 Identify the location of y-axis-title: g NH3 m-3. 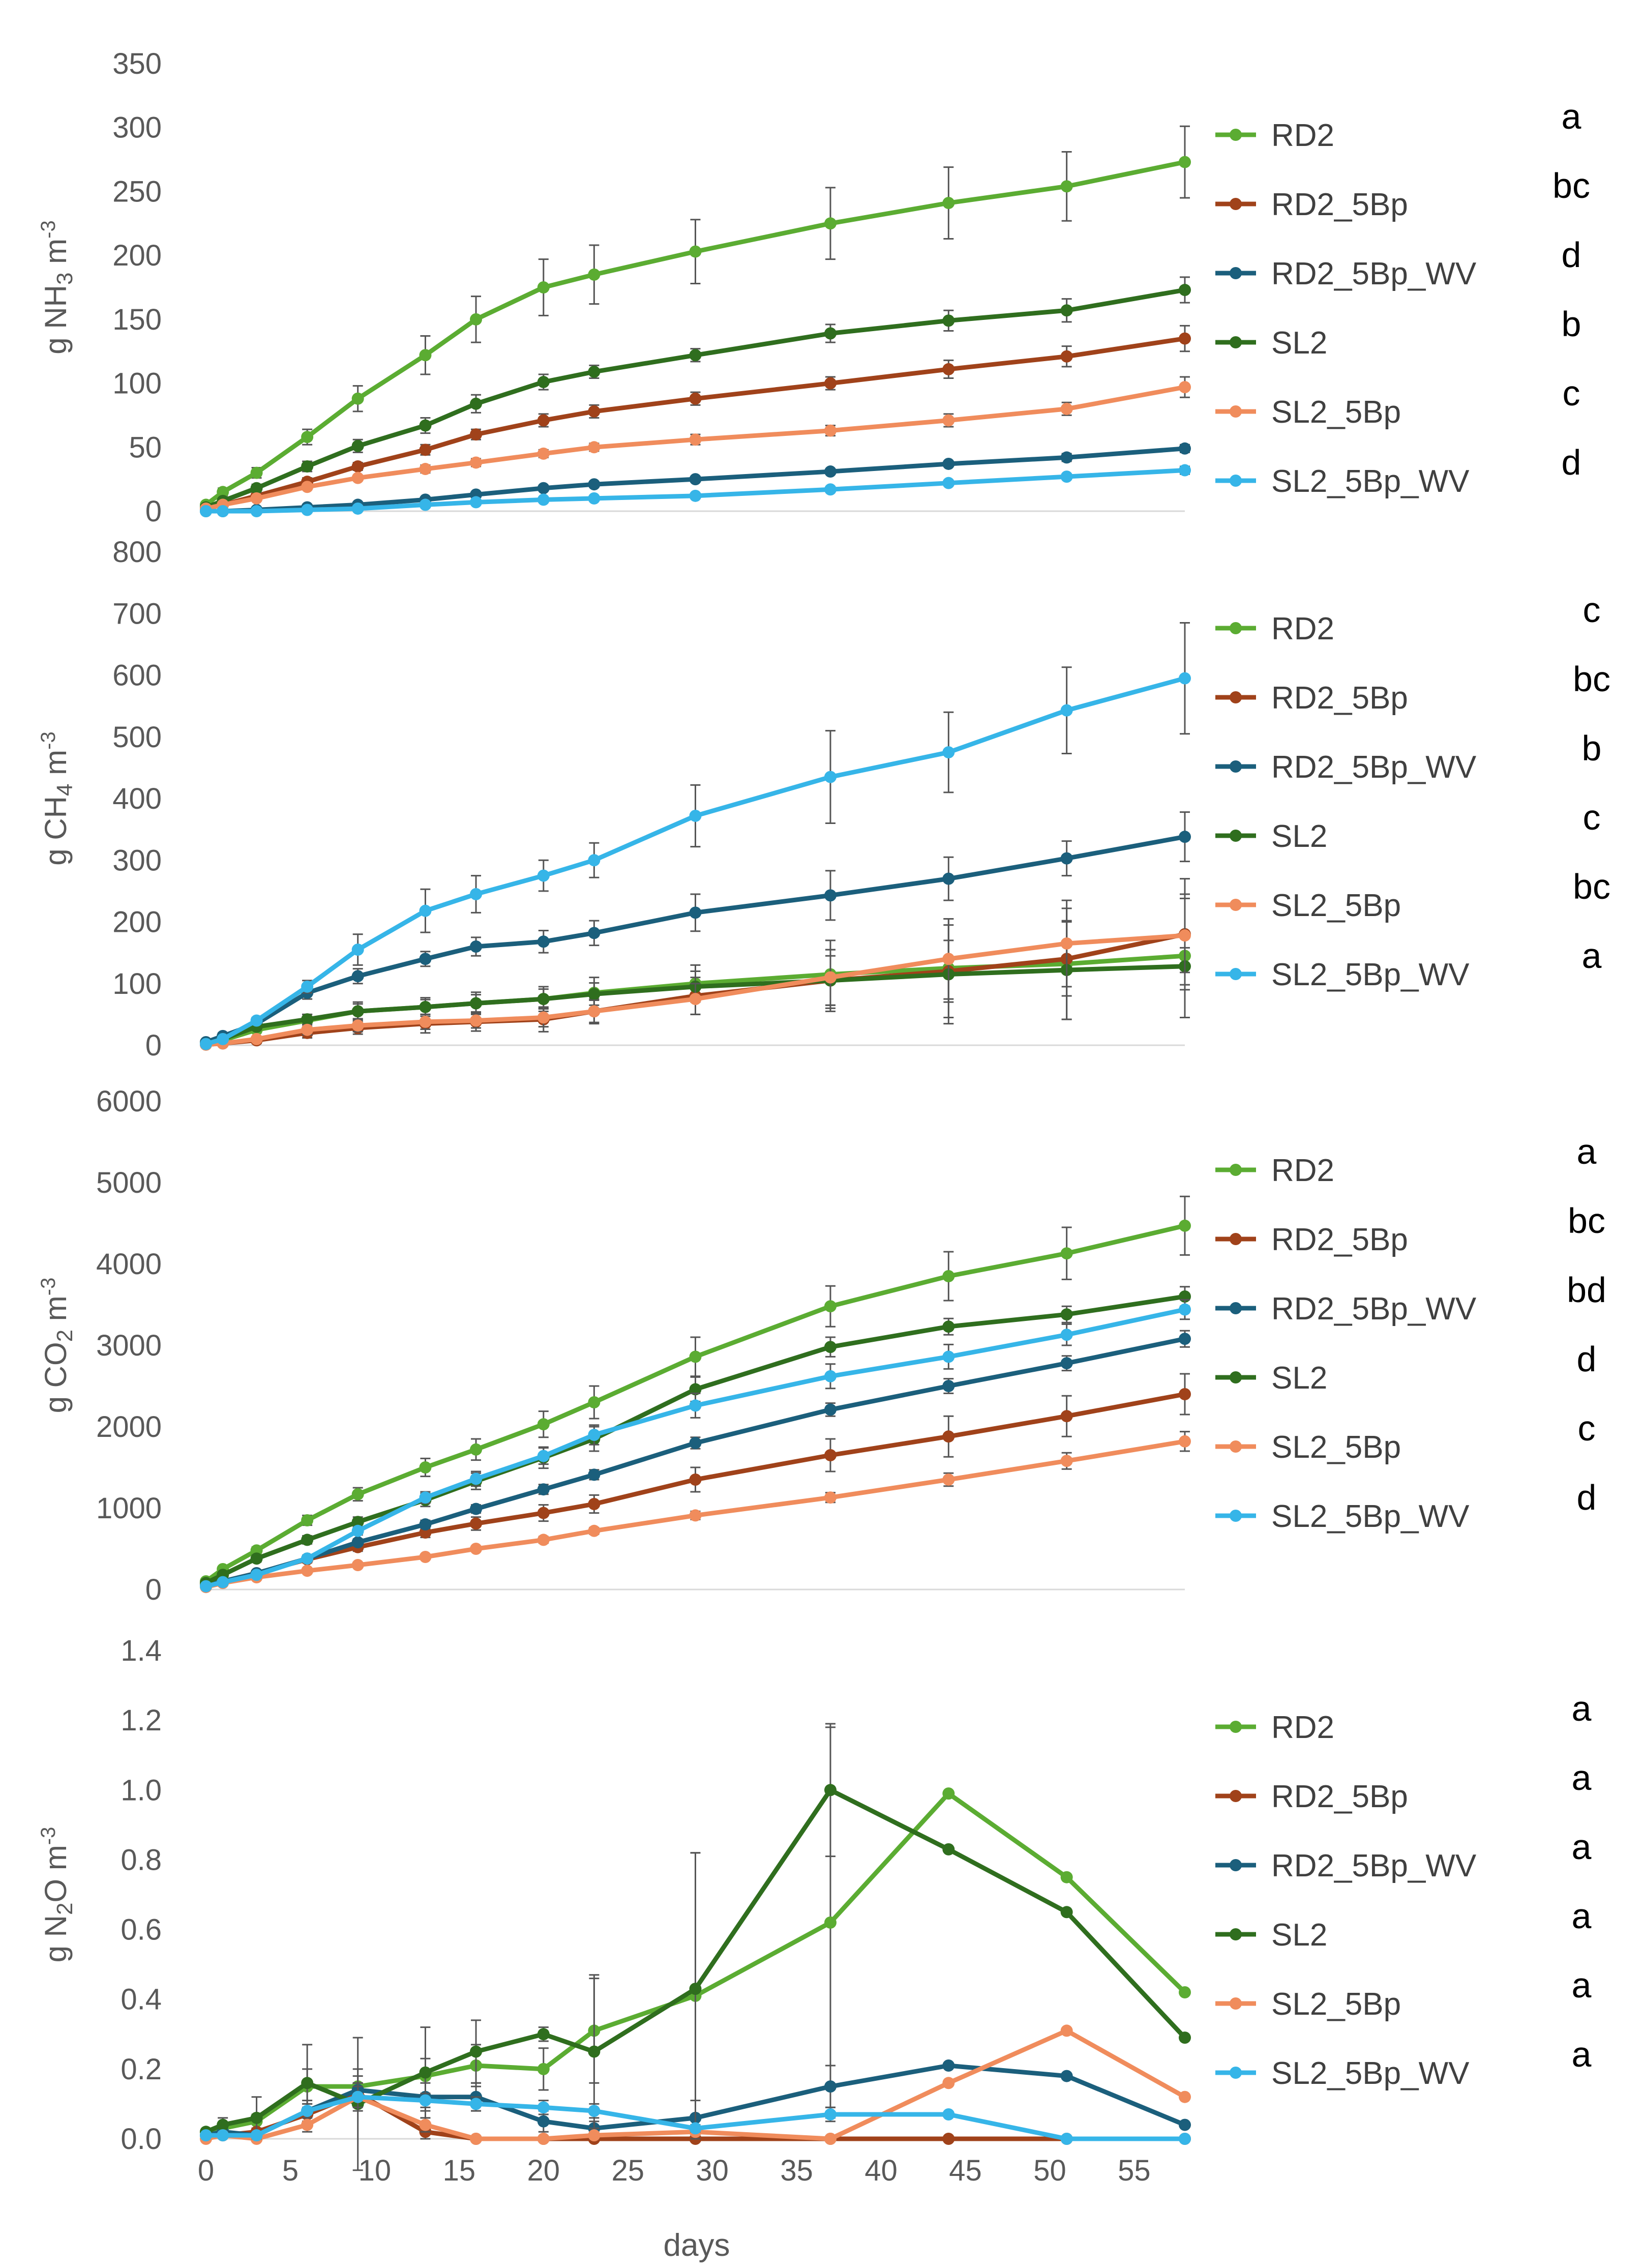
(57, 287).